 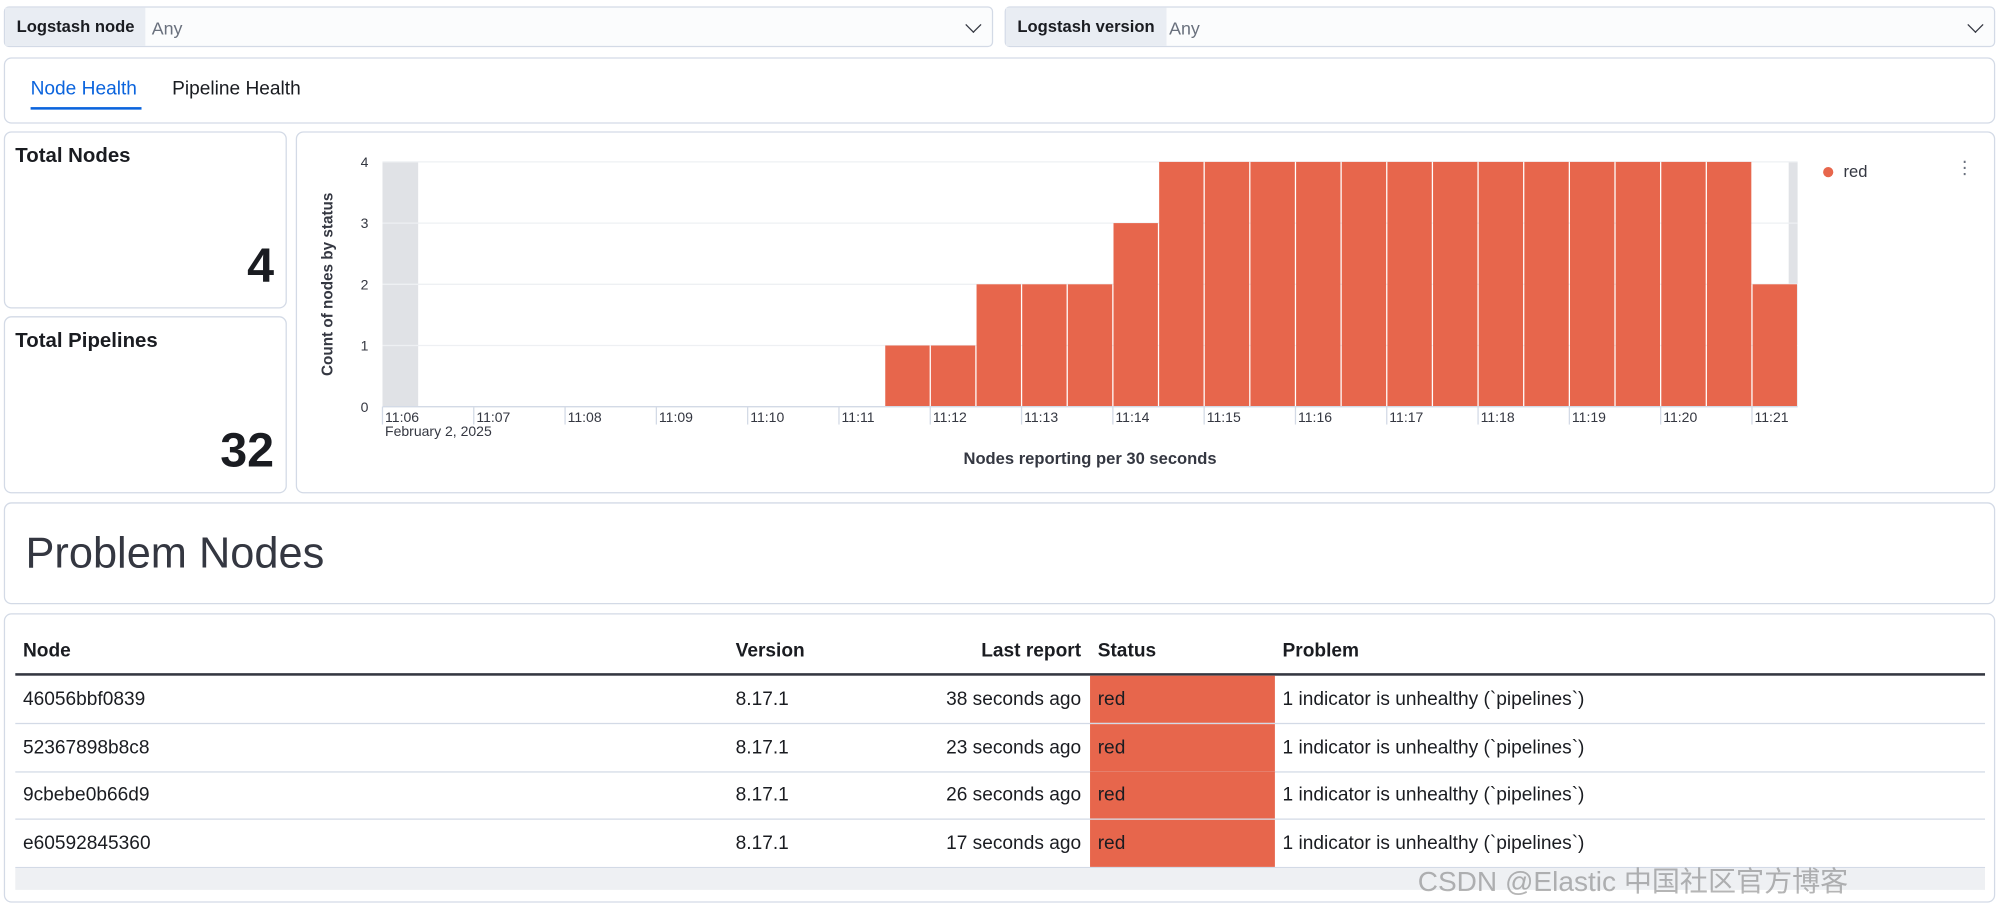 What do you see at coordinates (86, 842) in the screenshot?
I see `table-cell: e60592845360` at bounding box center [86, 842].